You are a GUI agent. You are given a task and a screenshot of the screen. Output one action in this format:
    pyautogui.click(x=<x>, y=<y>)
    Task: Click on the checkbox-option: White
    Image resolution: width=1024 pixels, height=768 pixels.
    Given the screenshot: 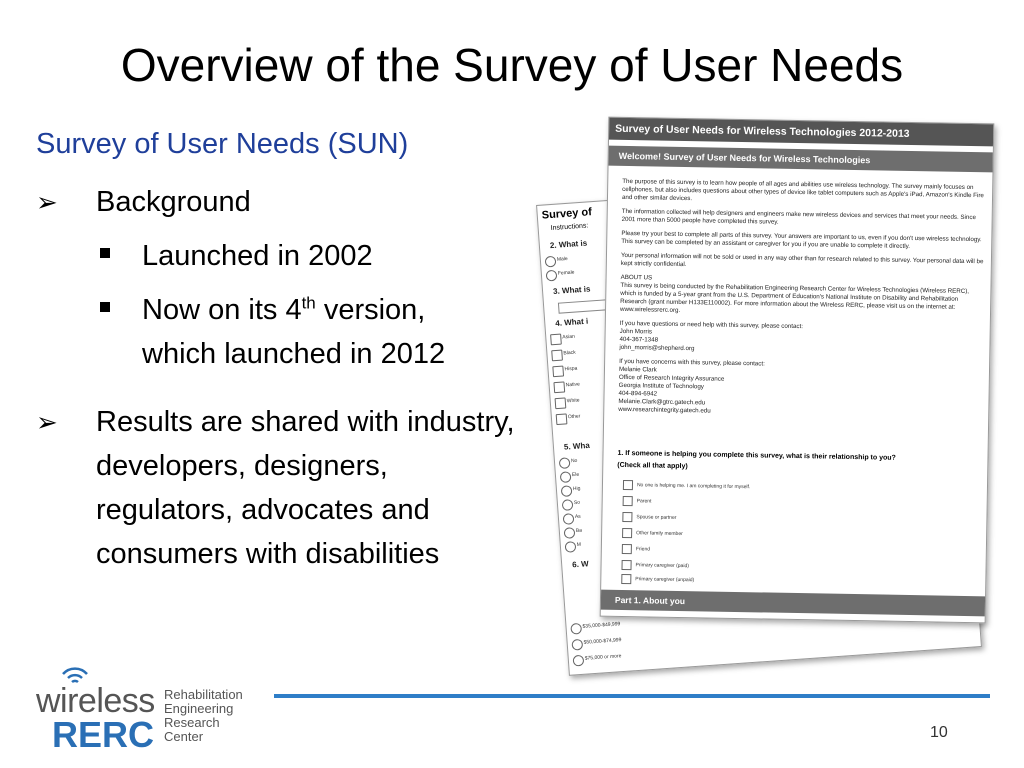 What is the action you would take?
    pyautogui.click(x=573, y=401)
    